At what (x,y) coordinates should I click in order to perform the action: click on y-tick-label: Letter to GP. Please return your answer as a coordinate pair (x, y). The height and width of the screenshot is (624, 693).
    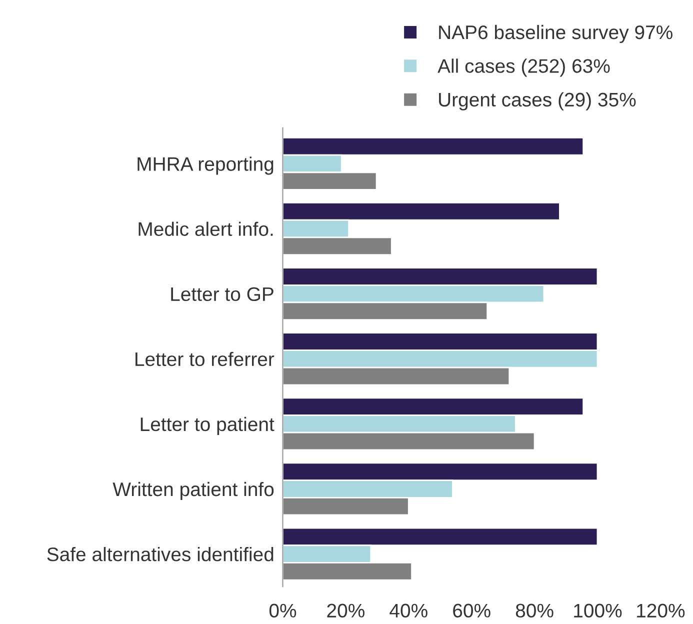
    Looking at the image, I should click on (222, 294).